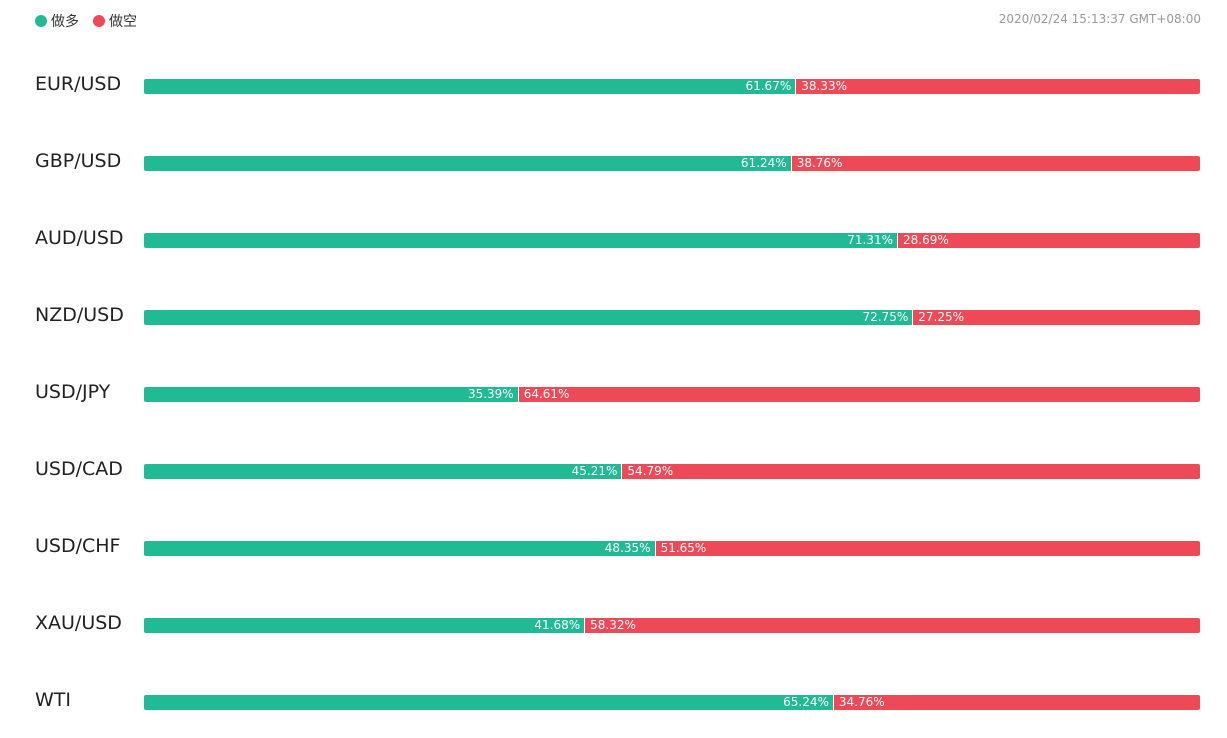 The height and width of the screenshot is (738, 1227). What do you see at coordinates (1056, 317) in the screenshot?
I see `bar-segment-short: 27.25%` at bounding box center [1056, 317].